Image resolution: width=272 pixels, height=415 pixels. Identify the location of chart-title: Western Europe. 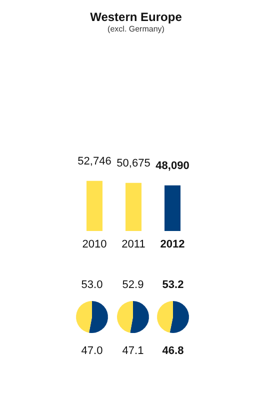
(136, 17).